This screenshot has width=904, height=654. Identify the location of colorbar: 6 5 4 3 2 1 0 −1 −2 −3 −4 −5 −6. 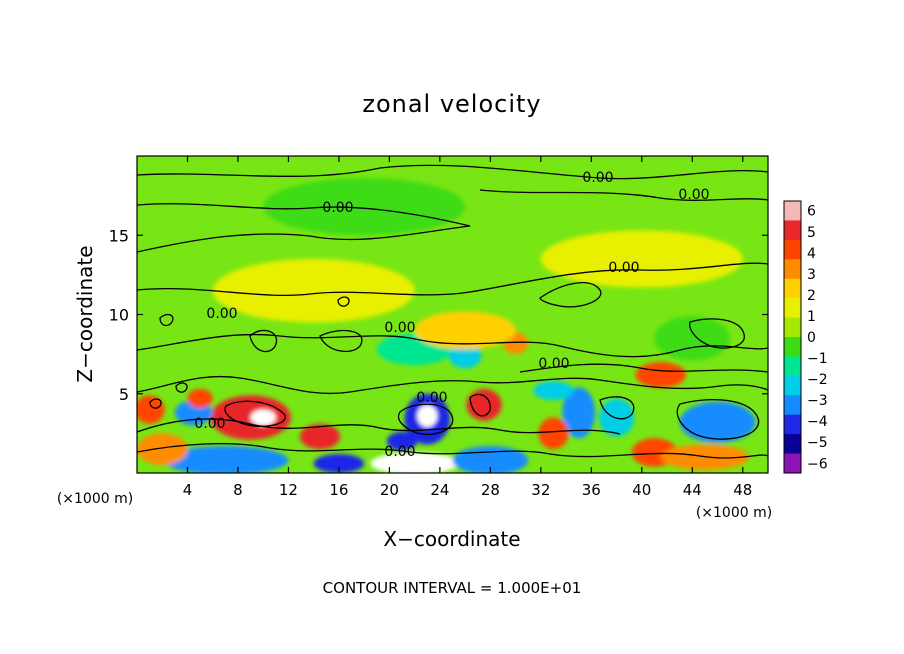
(805, 337).